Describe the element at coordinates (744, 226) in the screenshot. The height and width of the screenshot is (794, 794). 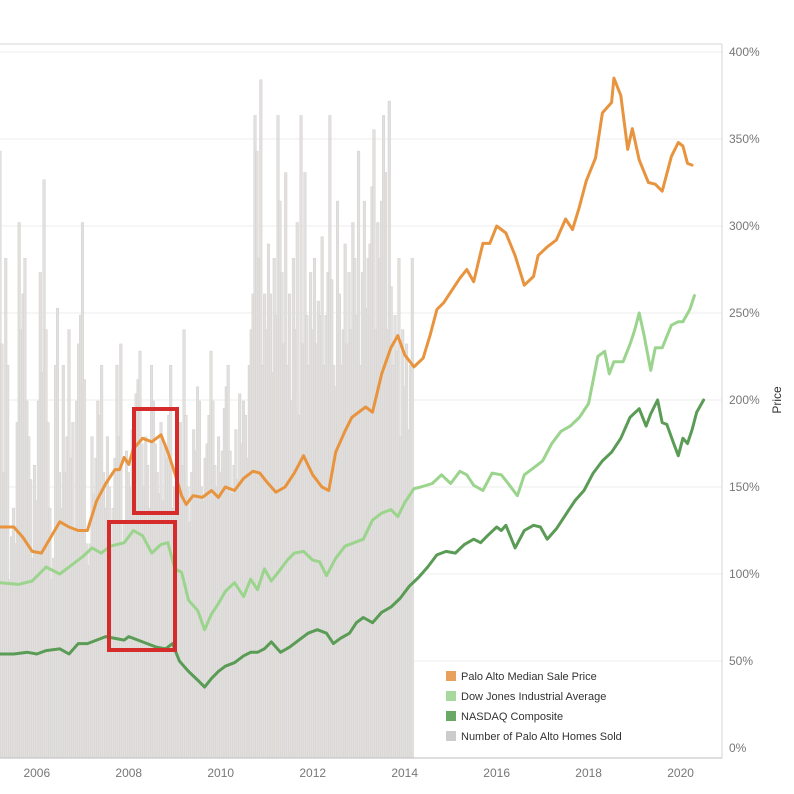
I see `y-tick-label: 300%` at that location.